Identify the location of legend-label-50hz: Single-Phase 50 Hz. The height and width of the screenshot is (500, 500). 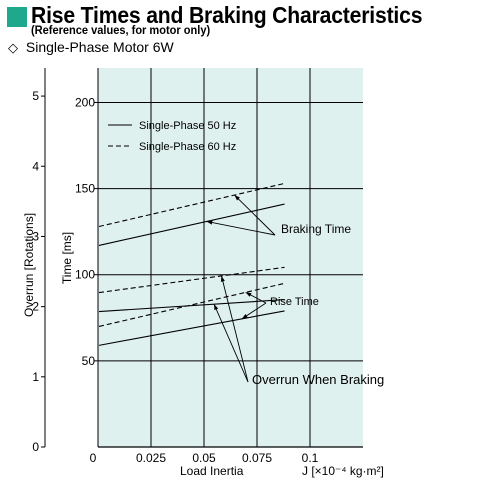
(187, 126).